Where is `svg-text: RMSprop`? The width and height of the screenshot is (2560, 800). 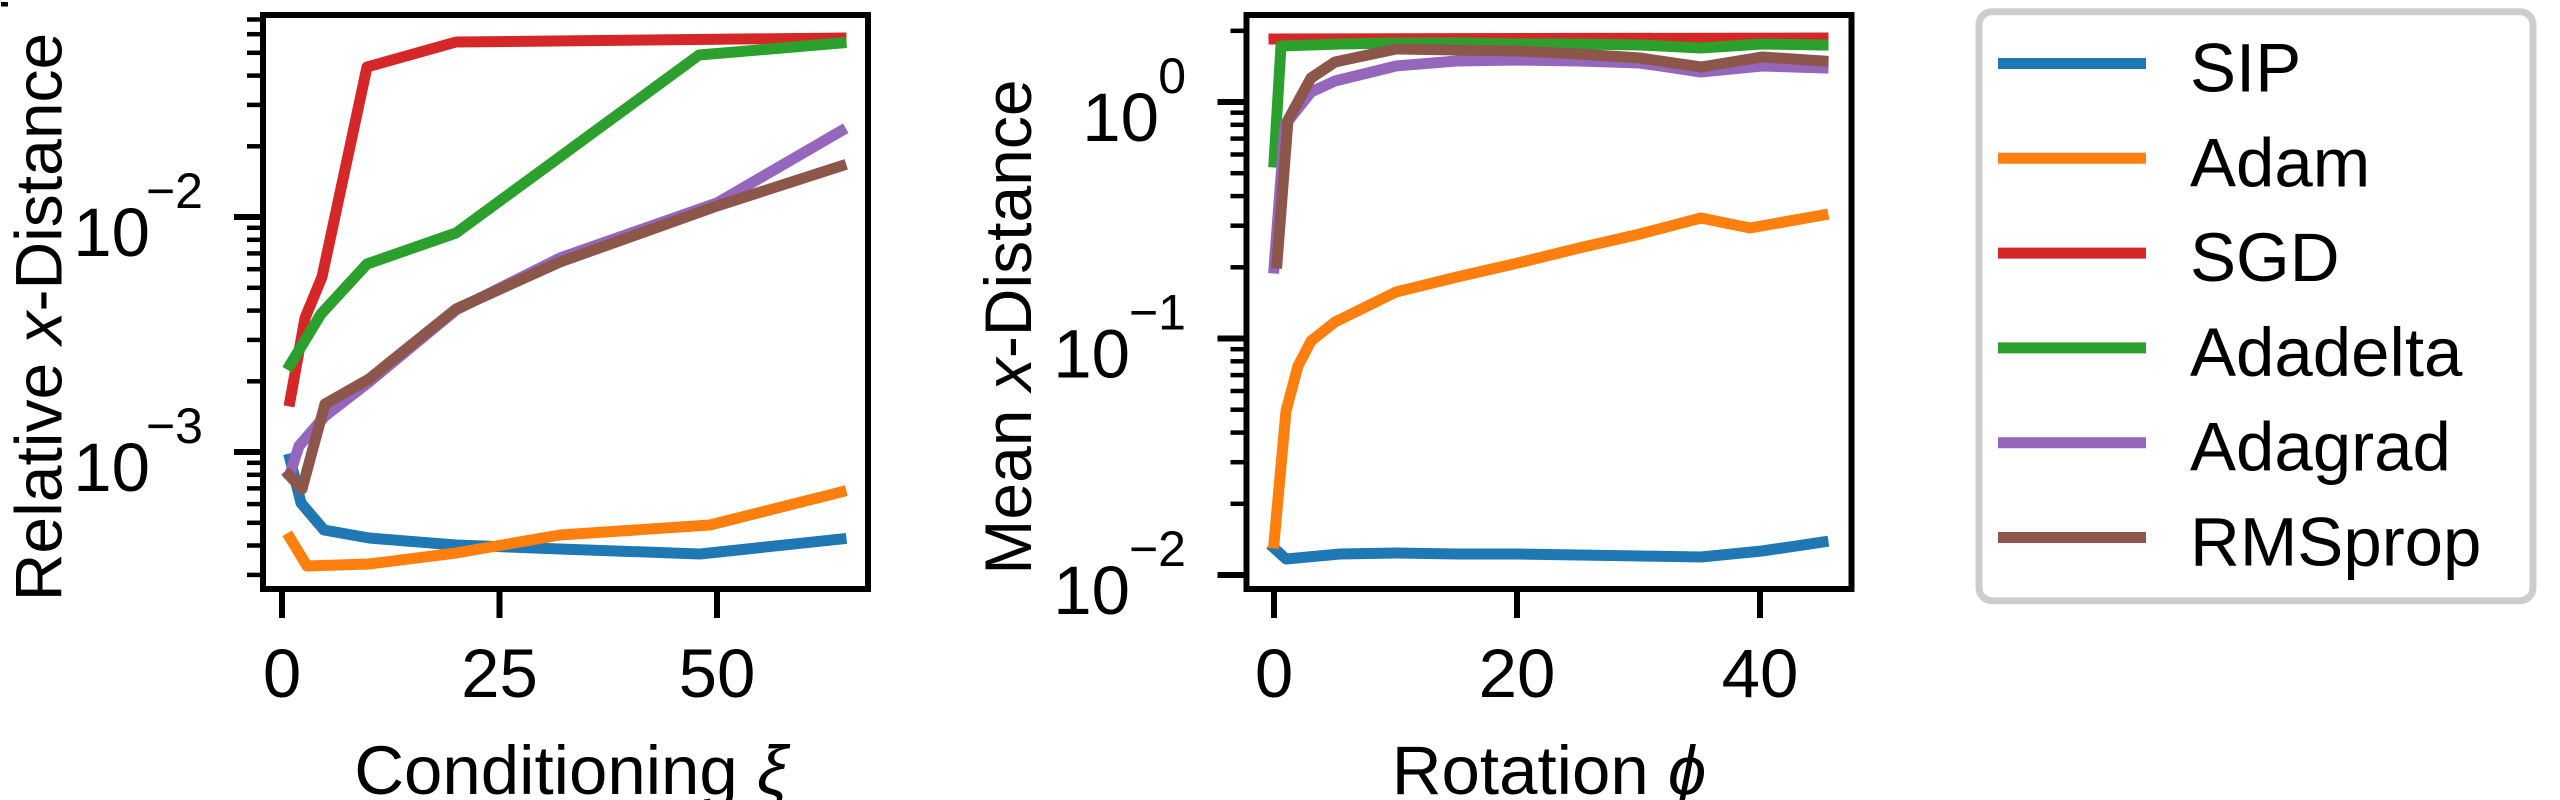 svg-text: RMSprop is located at coordinates (2335, 542).